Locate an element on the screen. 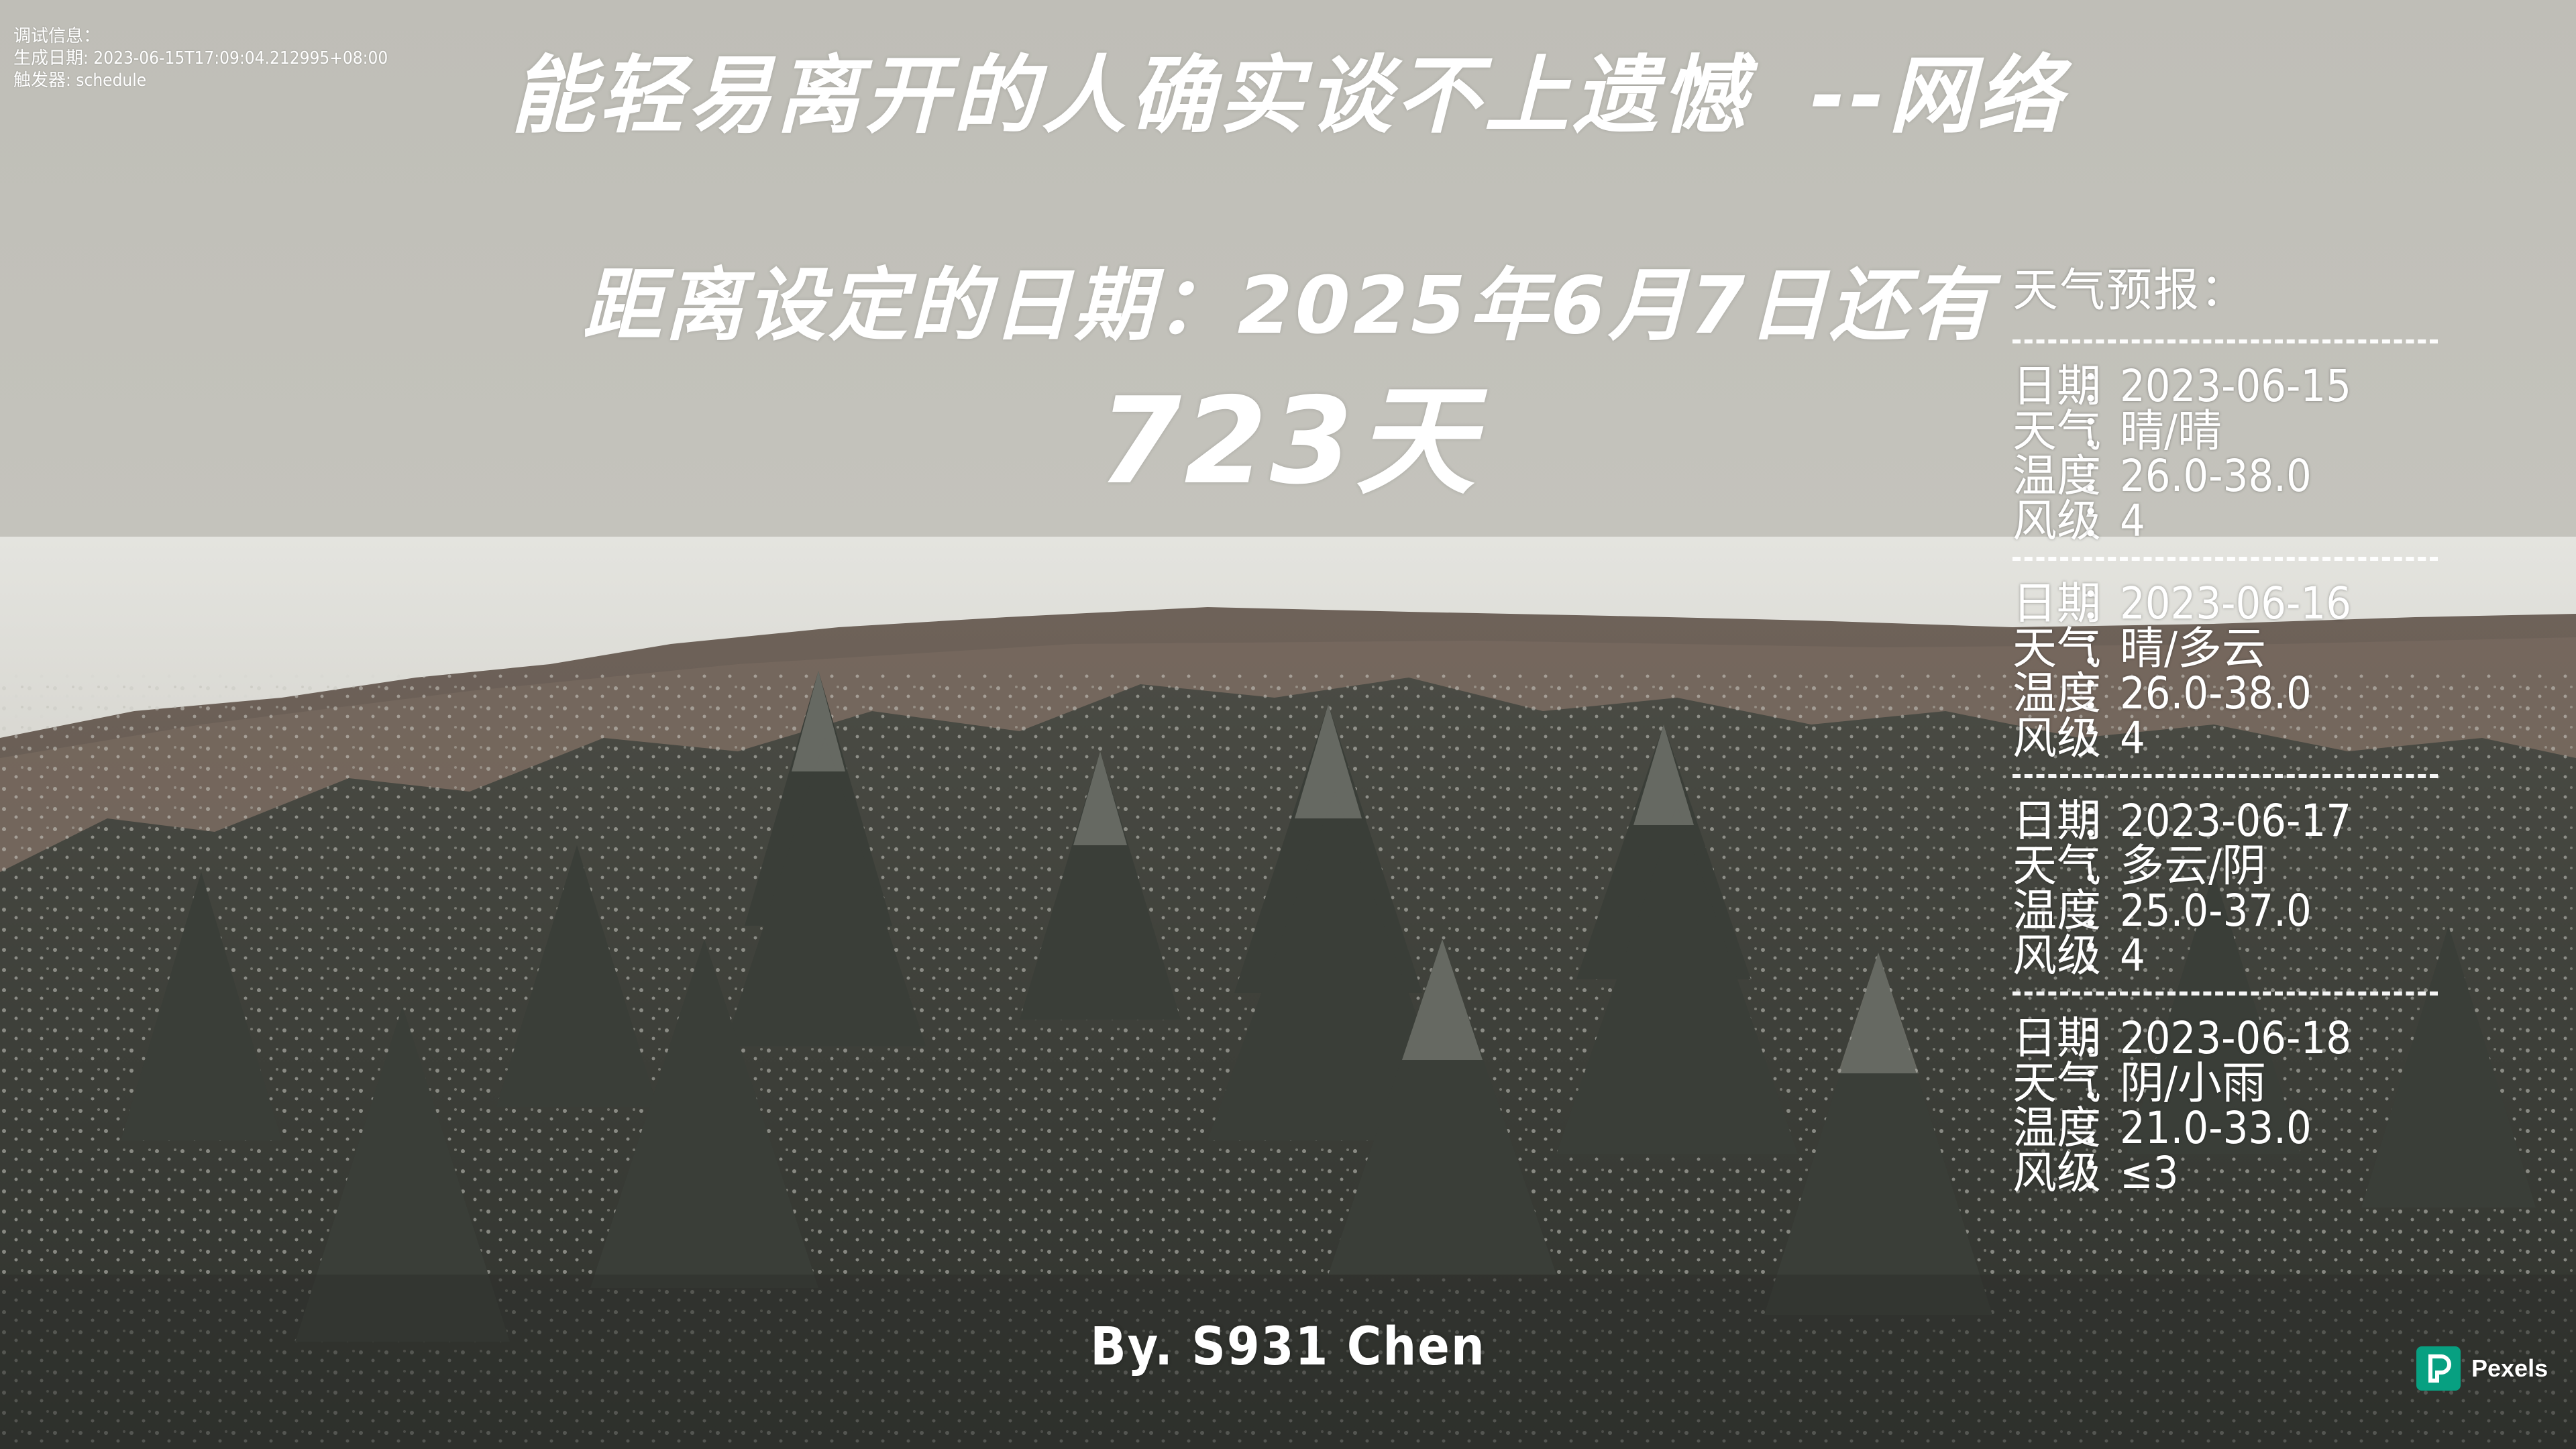  weather-temperature-value: 25.0-37.0 is located at coordinates (2216, 910).